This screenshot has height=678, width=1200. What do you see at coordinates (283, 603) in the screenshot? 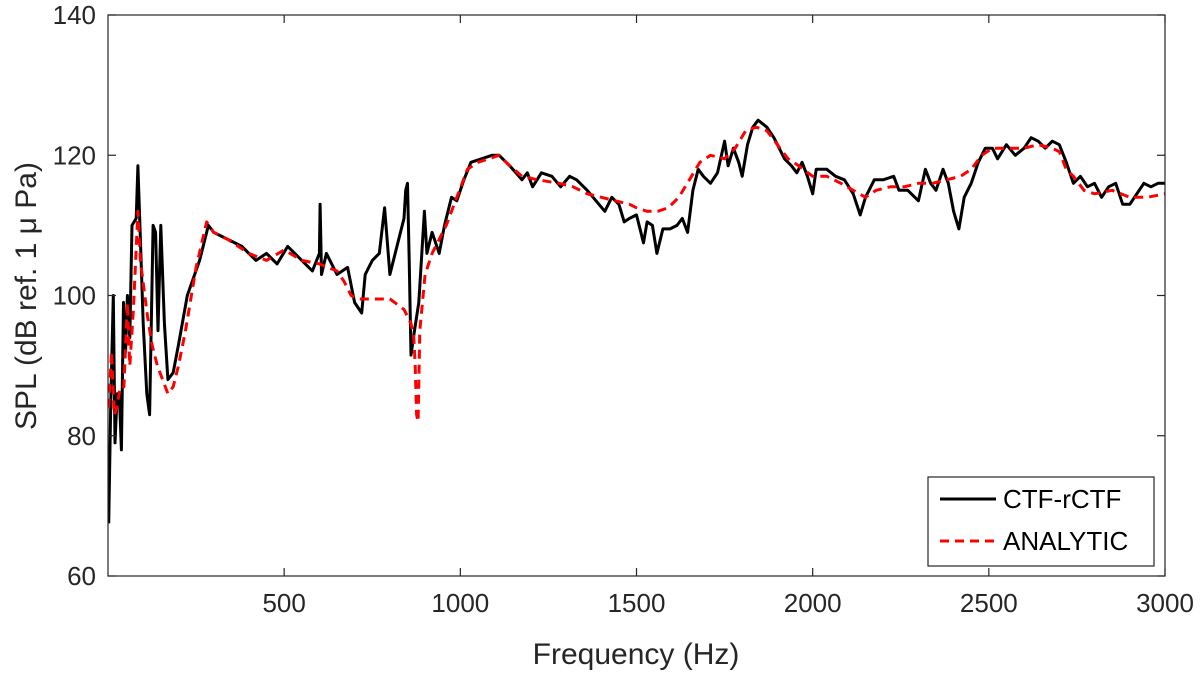
I see `x-tick-label: 500` at bounding box center [283, 603].